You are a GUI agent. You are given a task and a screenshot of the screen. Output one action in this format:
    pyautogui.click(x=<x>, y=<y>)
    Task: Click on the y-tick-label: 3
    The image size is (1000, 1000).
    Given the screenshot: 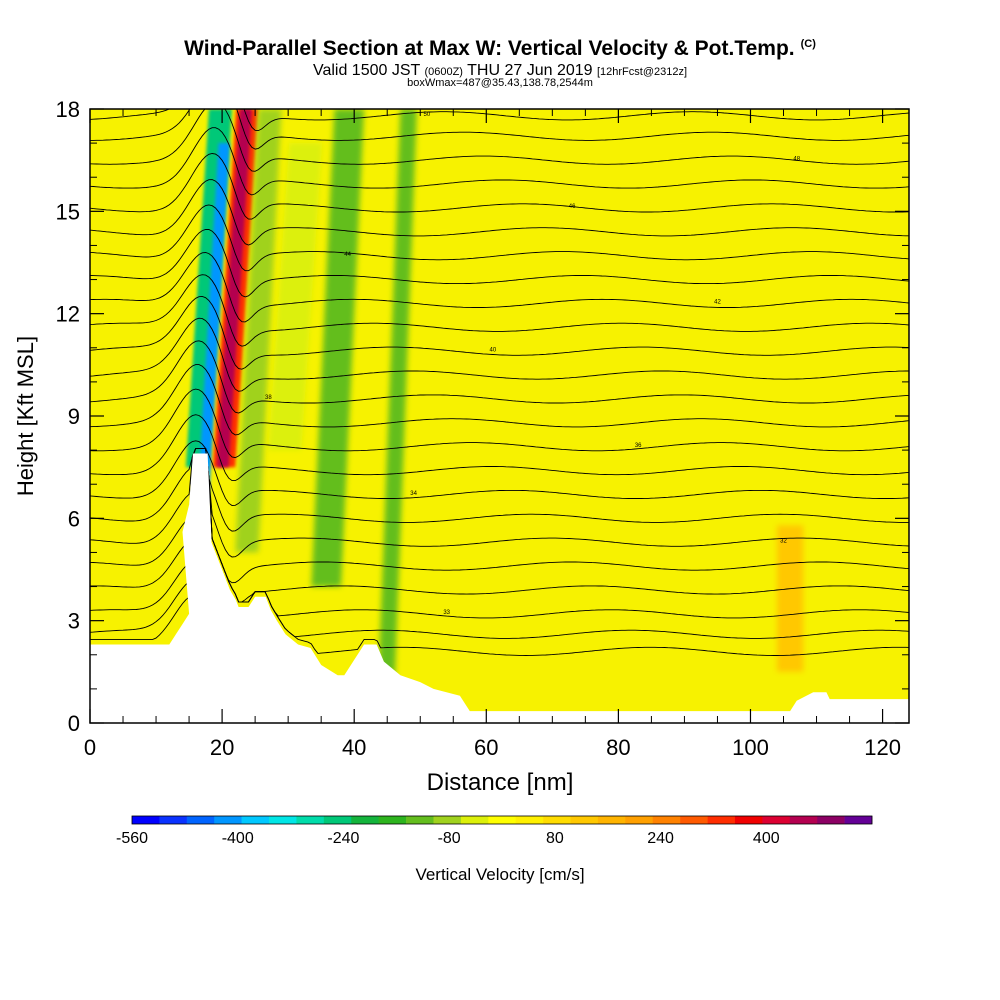 What is the action you would take?
    pyautogui.click(x=74, y=621)
    